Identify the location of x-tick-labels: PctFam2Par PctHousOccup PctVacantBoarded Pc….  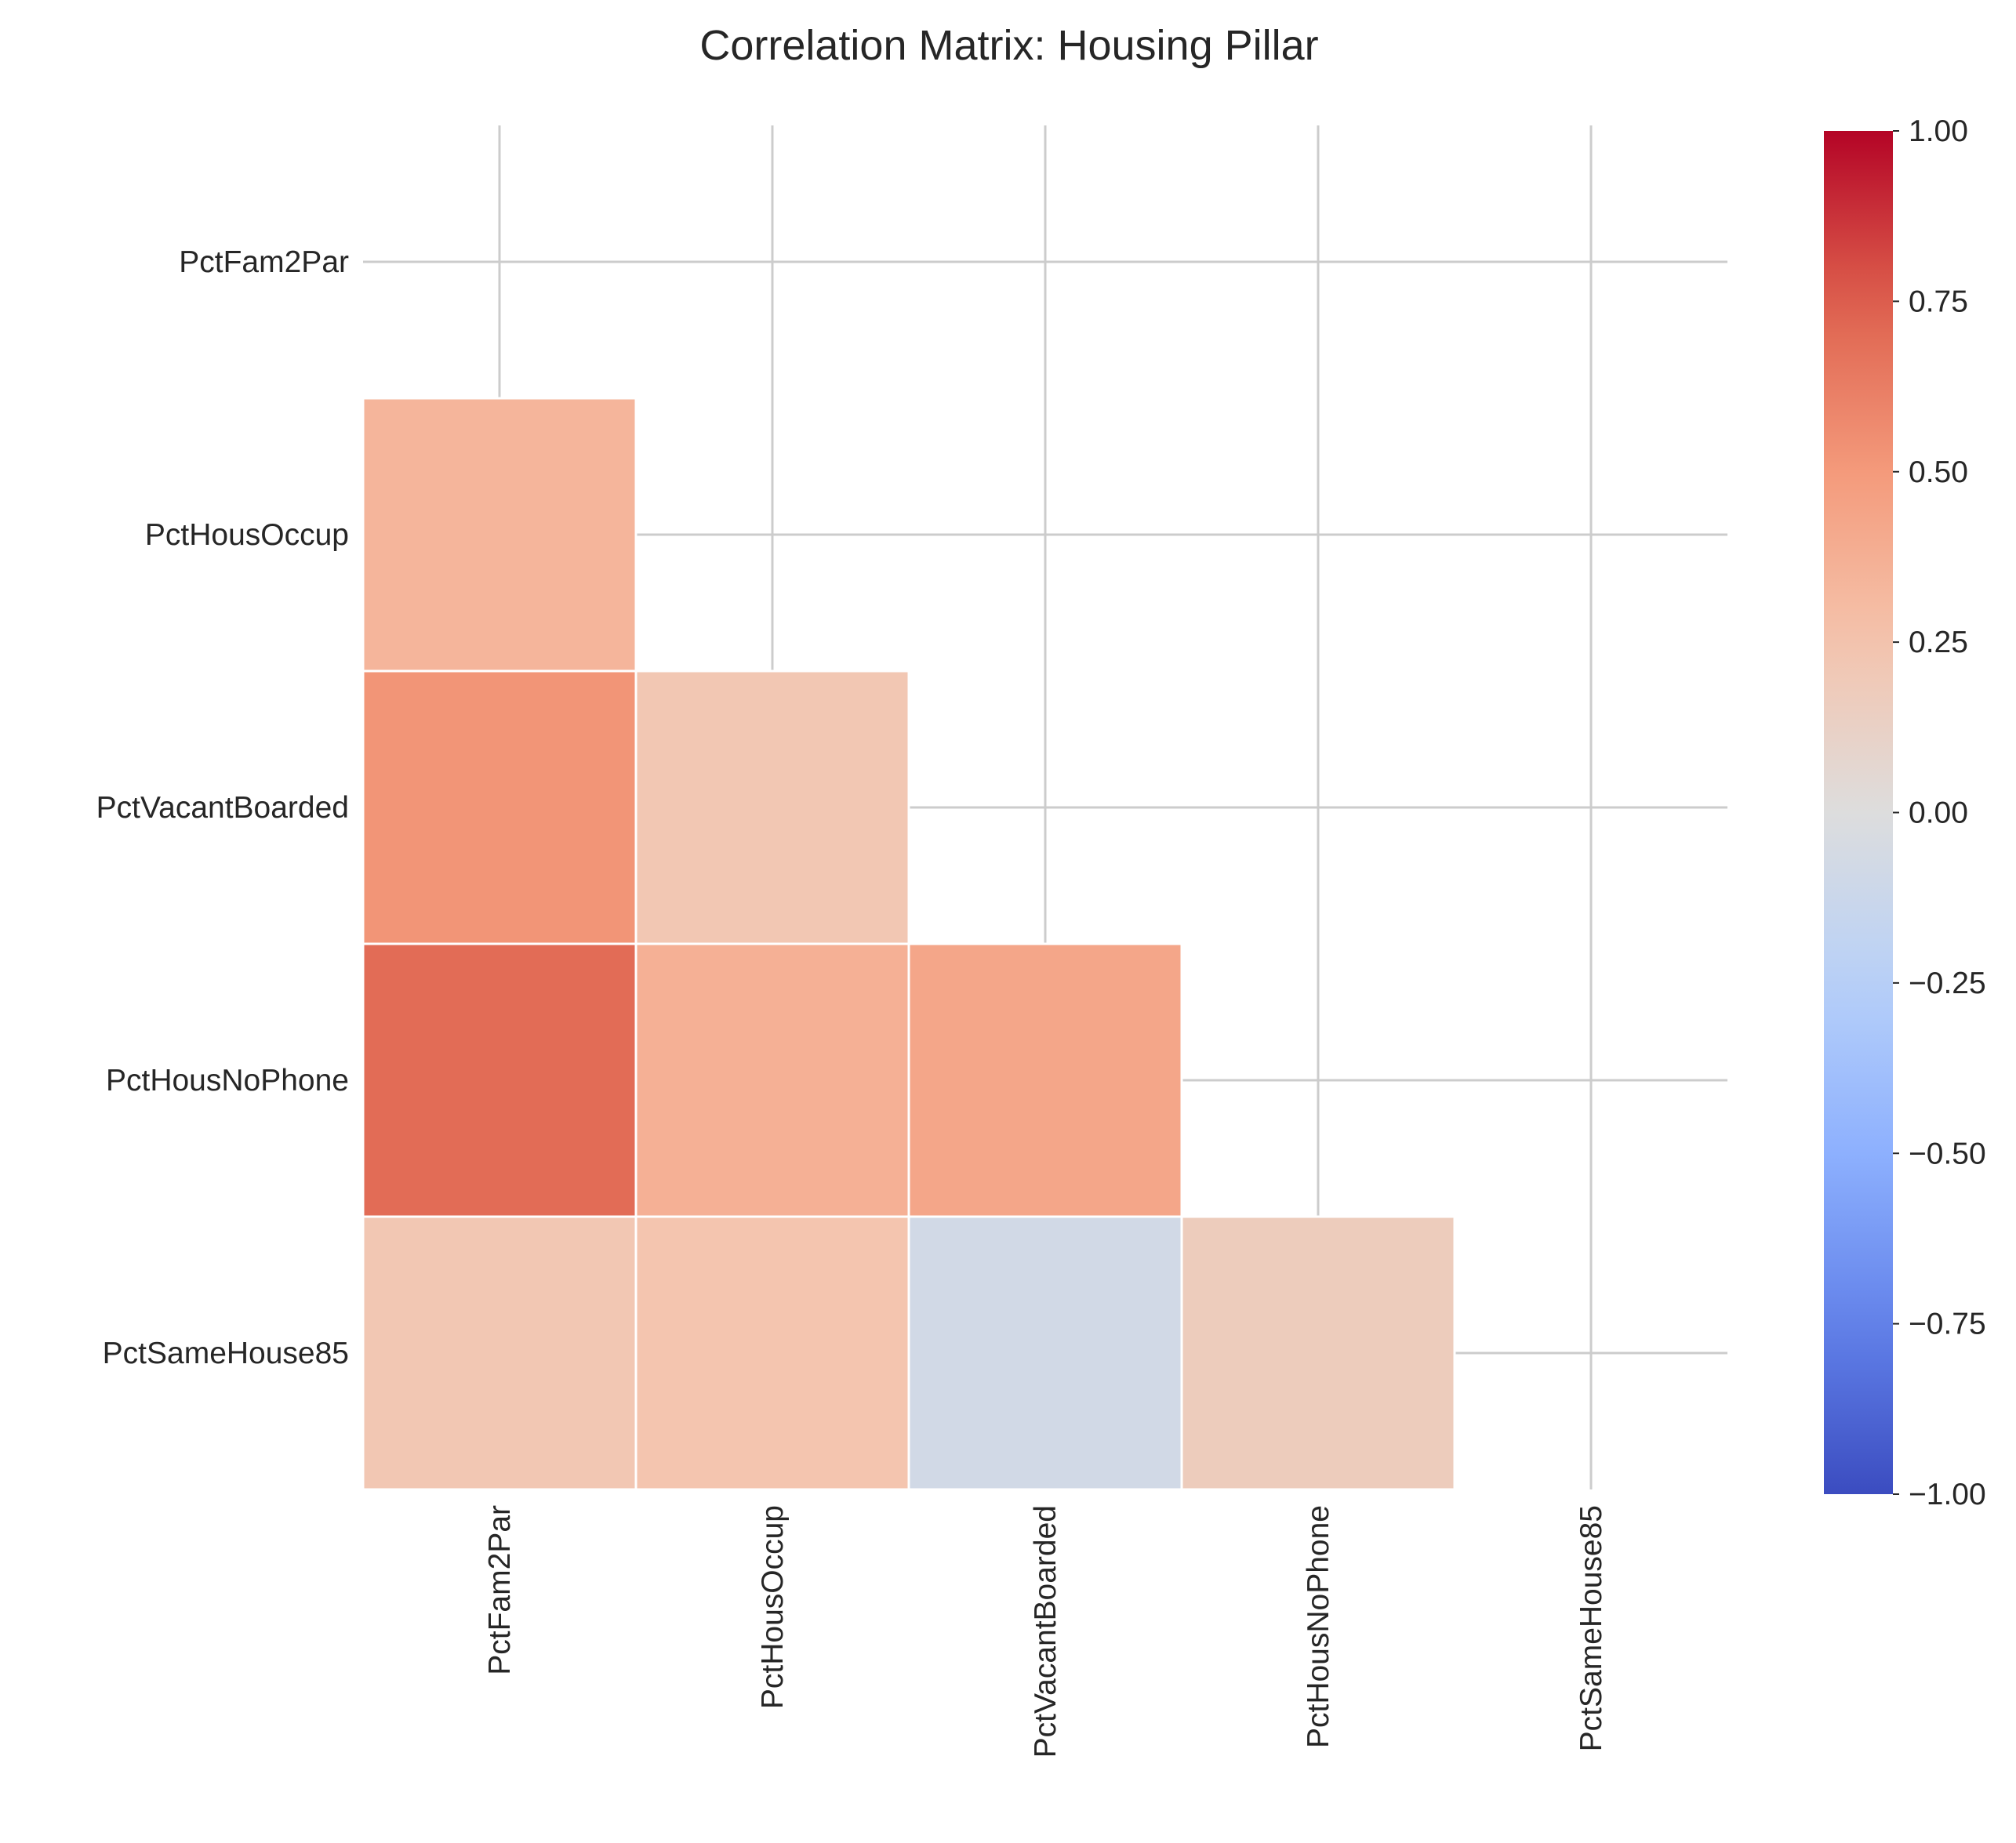
(1045, 1631).